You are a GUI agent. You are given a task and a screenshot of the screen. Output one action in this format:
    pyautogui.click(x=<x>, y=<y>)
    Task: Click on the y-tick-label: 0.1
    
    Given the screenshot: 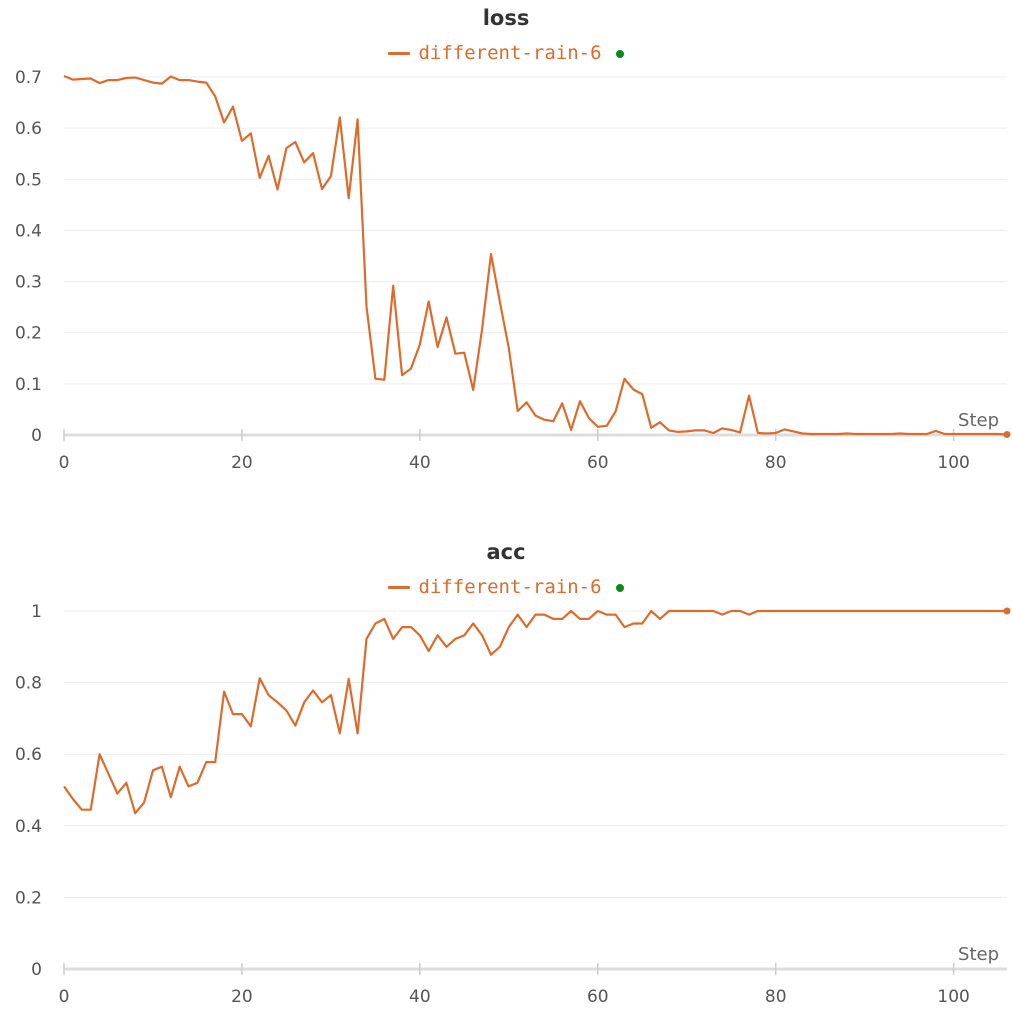 What is the action you would take?
    pyautogui.click(x=28, y=385)
    